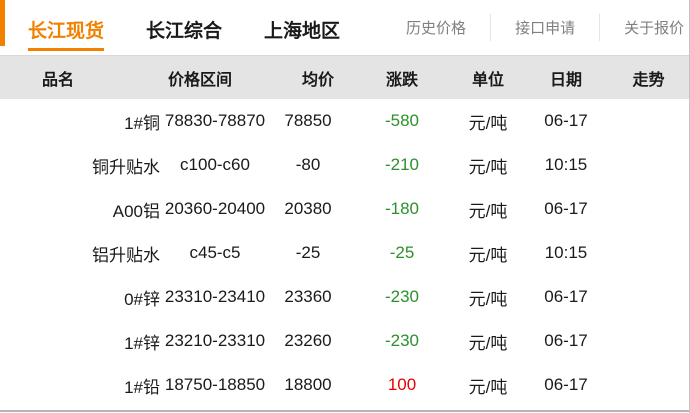  What do you see at coordinates (487, 80) in the screenshot?
I see `column-header-unit: 单位` at bounding box center [487, 80].